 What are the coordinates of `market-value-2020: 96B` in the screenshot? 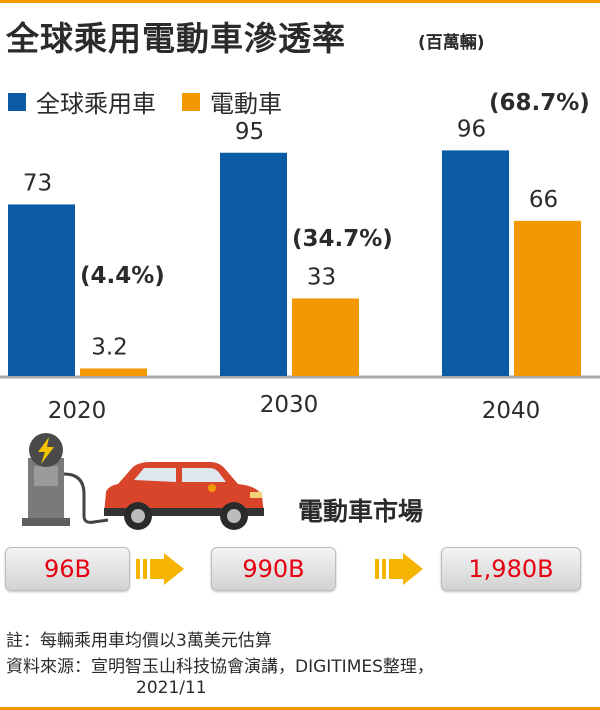 It's located at (67, 569).